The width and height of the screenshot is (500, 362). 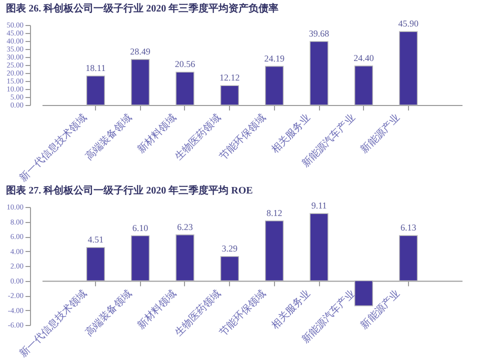 What do you see at coordinates (319, 33) in the screenshot?
I see `data-label: 39.68` at bounding box center [319, 33].